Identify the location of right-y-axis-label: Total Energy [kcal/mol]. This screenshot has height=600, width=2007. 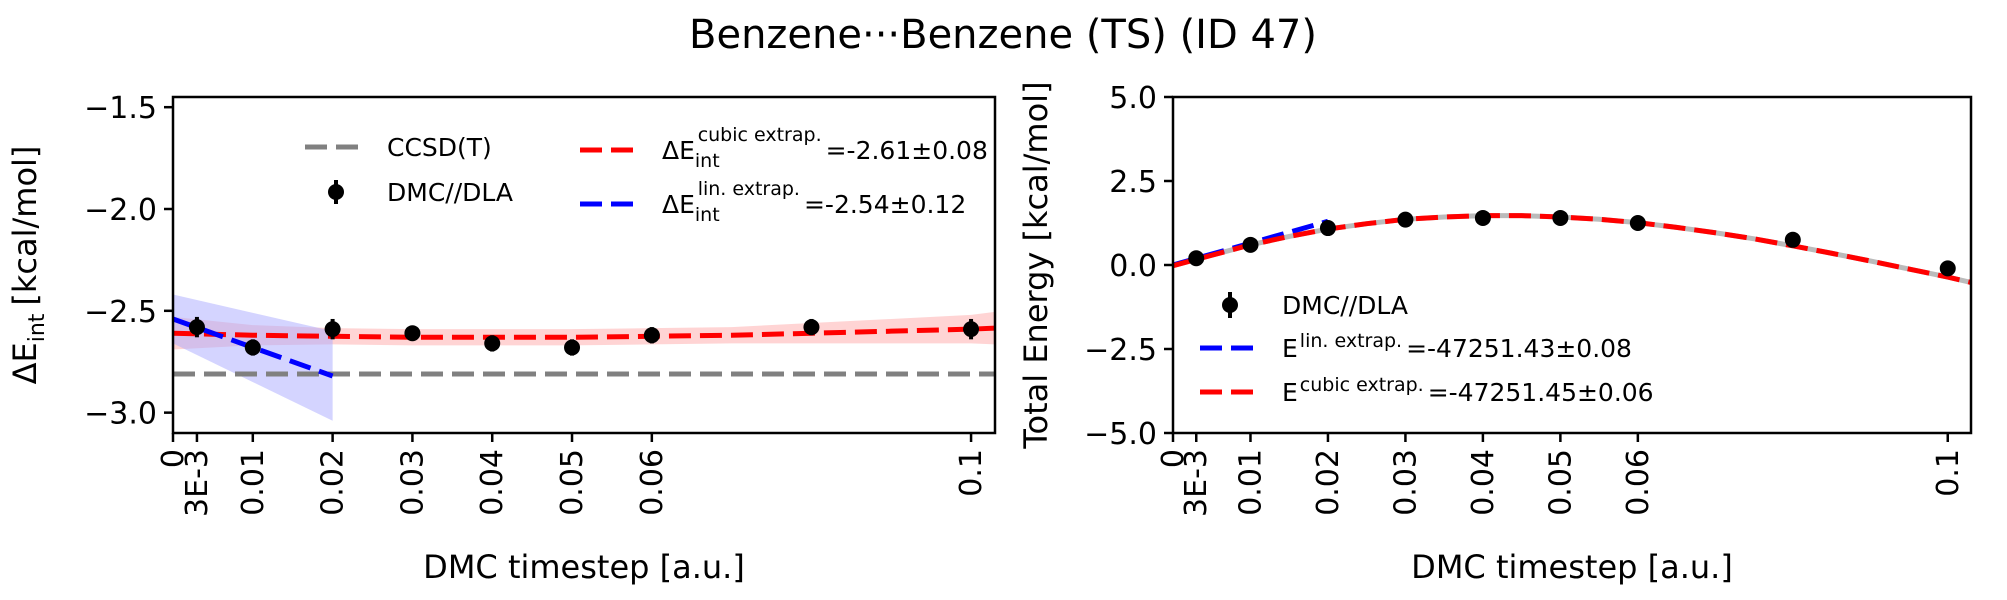
(1036, 265).